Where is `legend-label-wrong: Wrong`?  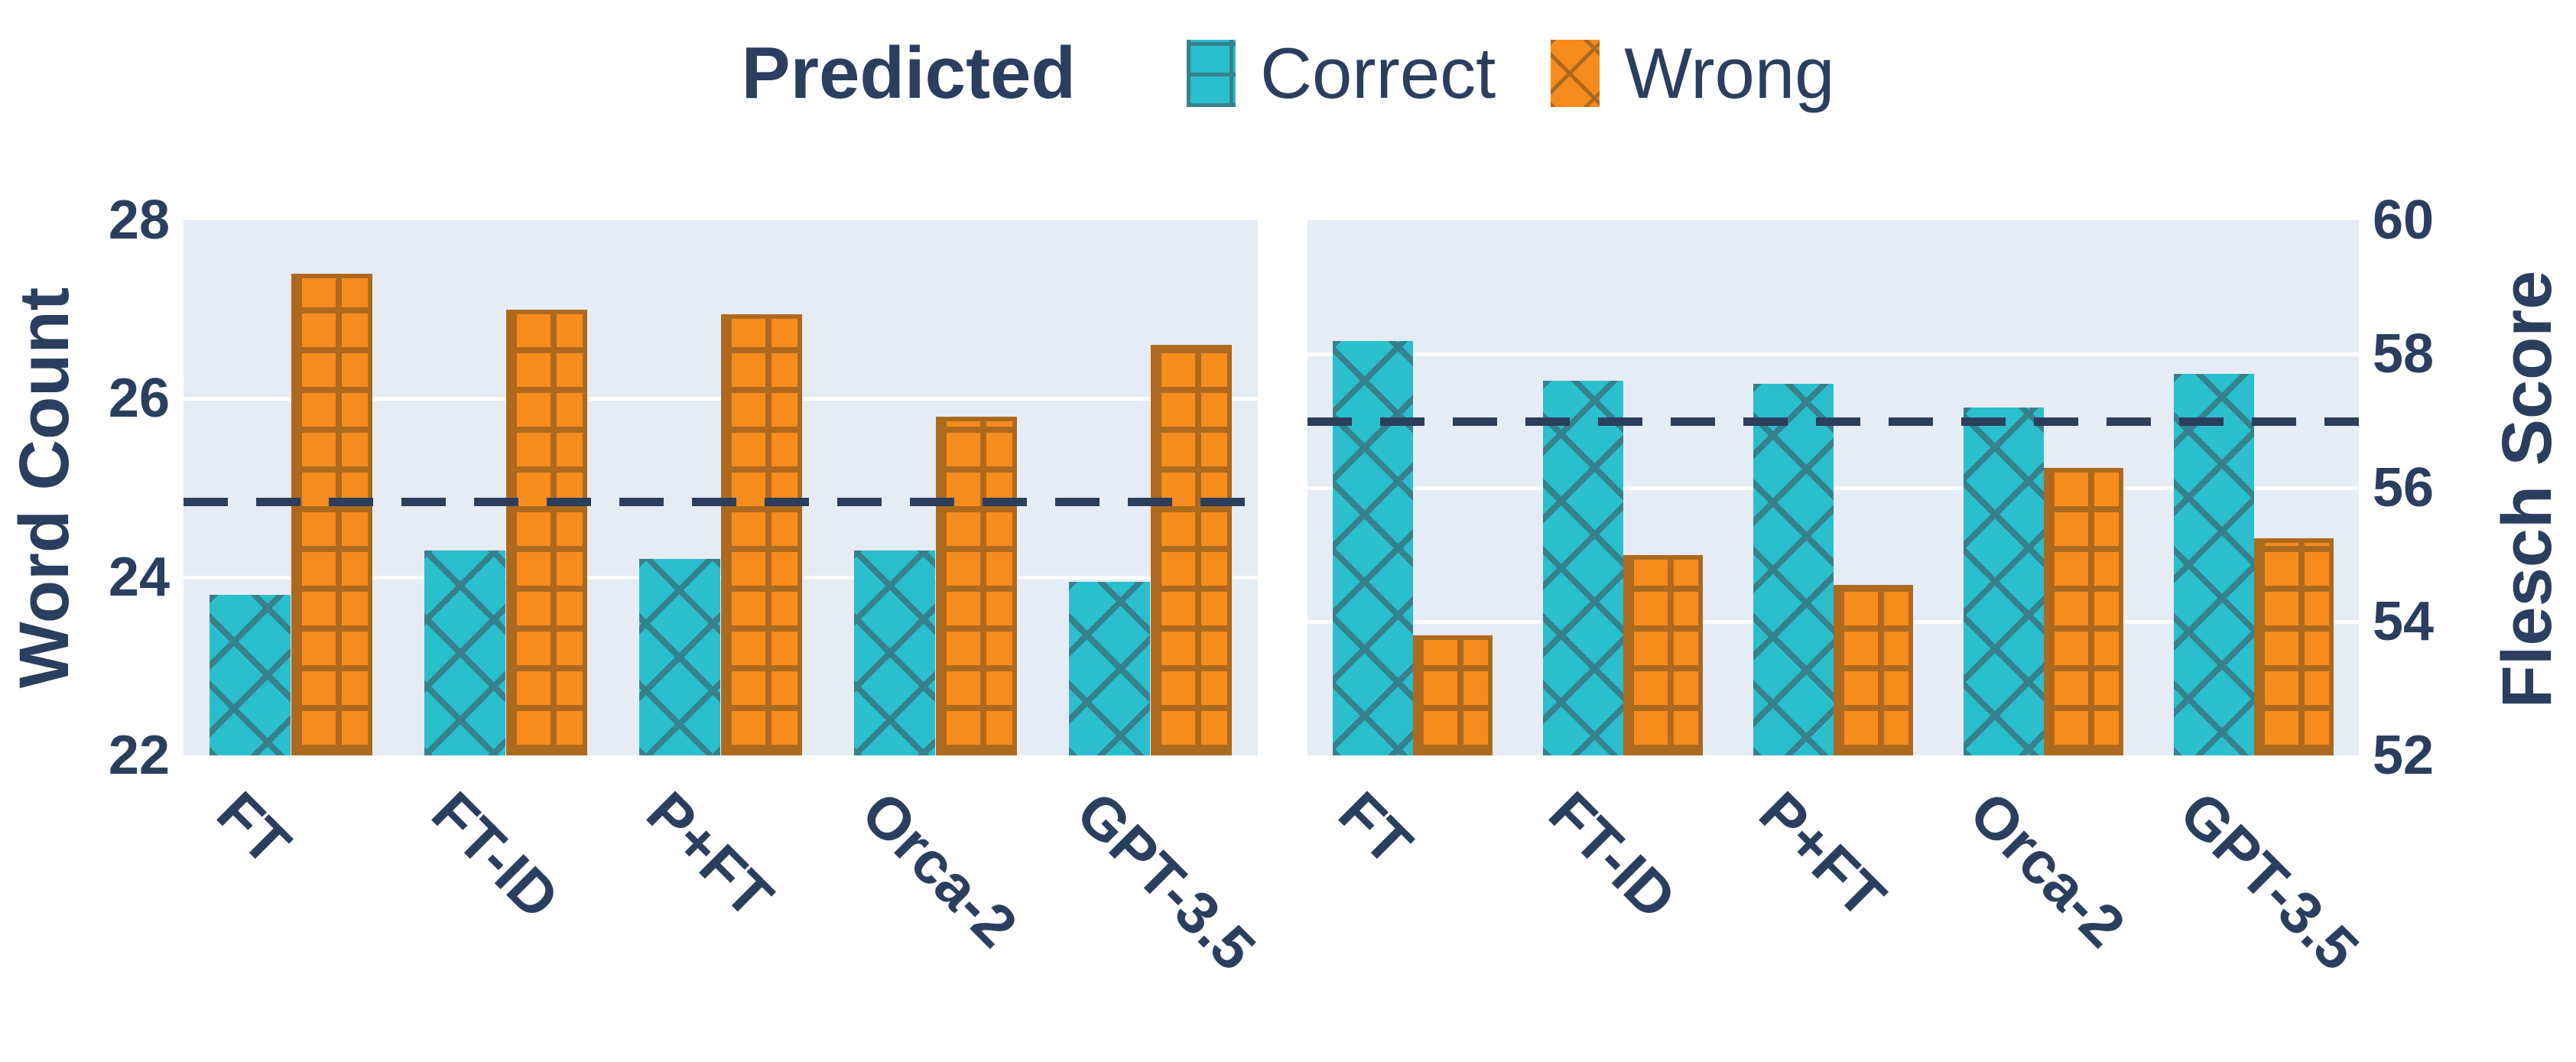 legend-label-wrong: Wrong is located at coordinates (1730, 73).